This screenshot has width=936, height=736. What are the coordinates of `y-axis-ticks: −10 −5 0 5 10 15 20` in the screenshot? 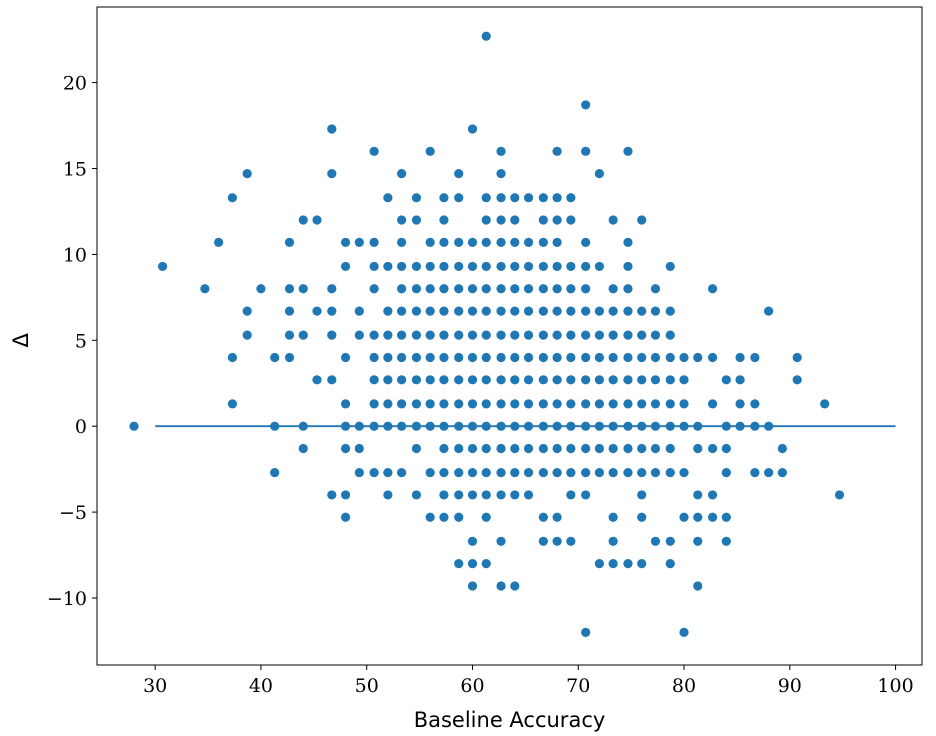 It's located at (72, 341).